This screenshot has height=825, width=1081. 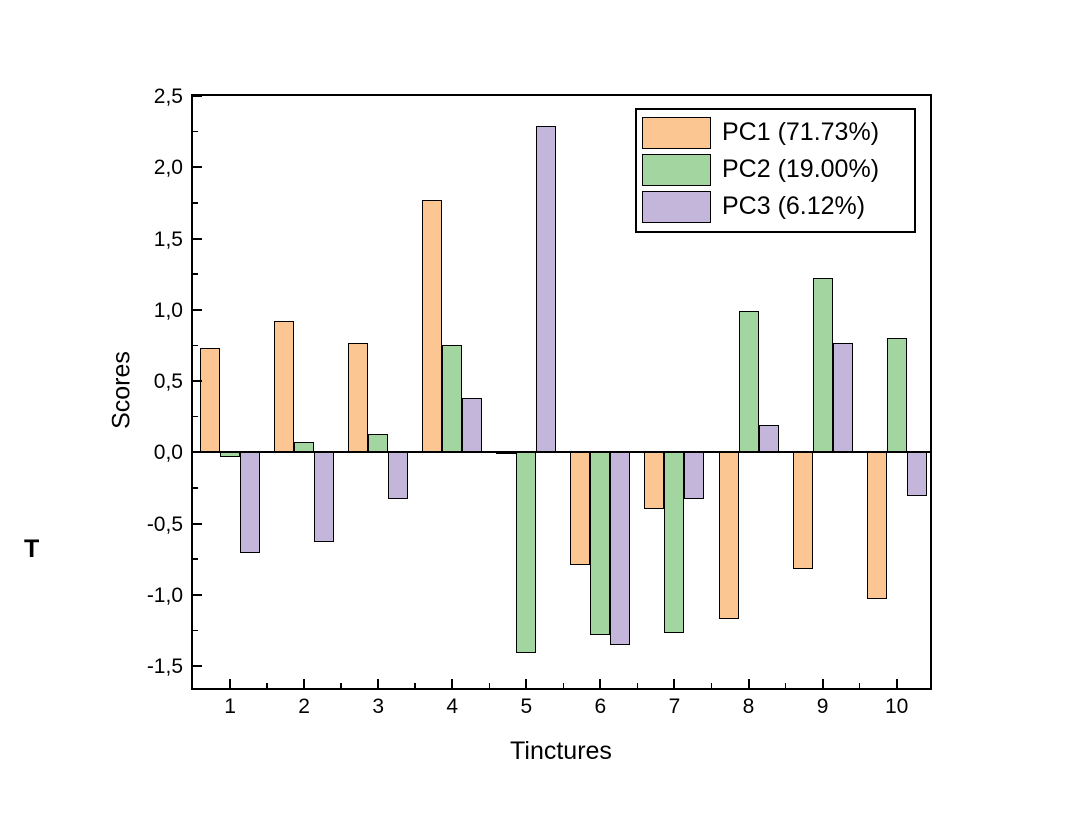 What do you see at coordinates (620, 548) in the screenshot?
I see `bar-pc3-cat6` at bounding box center [620, 548].